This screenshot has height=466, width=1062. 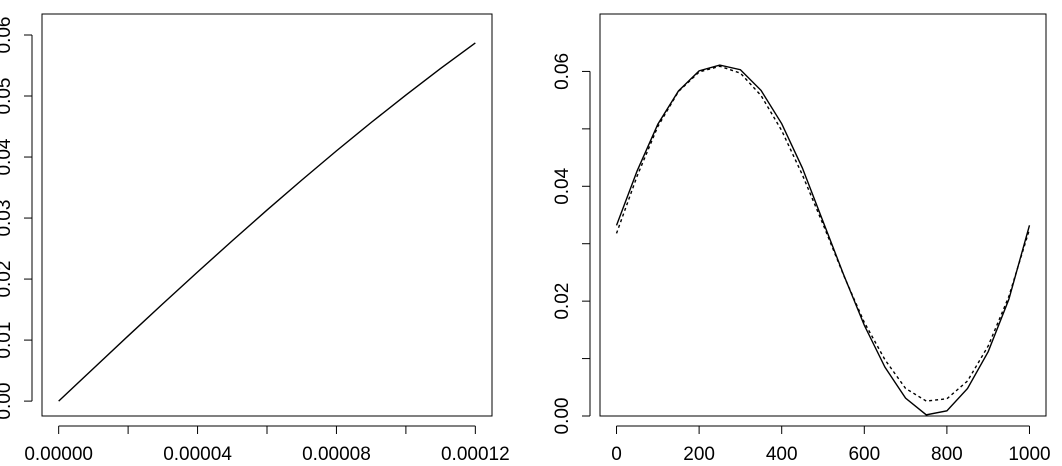 I want to click on y-tick-label: 0.05, so click(x=7, y=96).